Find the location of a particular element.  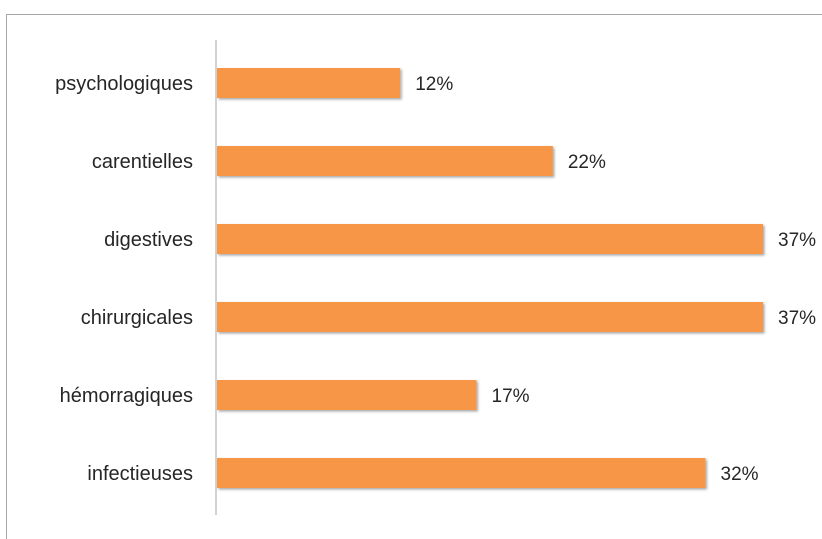

value-label: 32% is located at coordinates (740, 474).